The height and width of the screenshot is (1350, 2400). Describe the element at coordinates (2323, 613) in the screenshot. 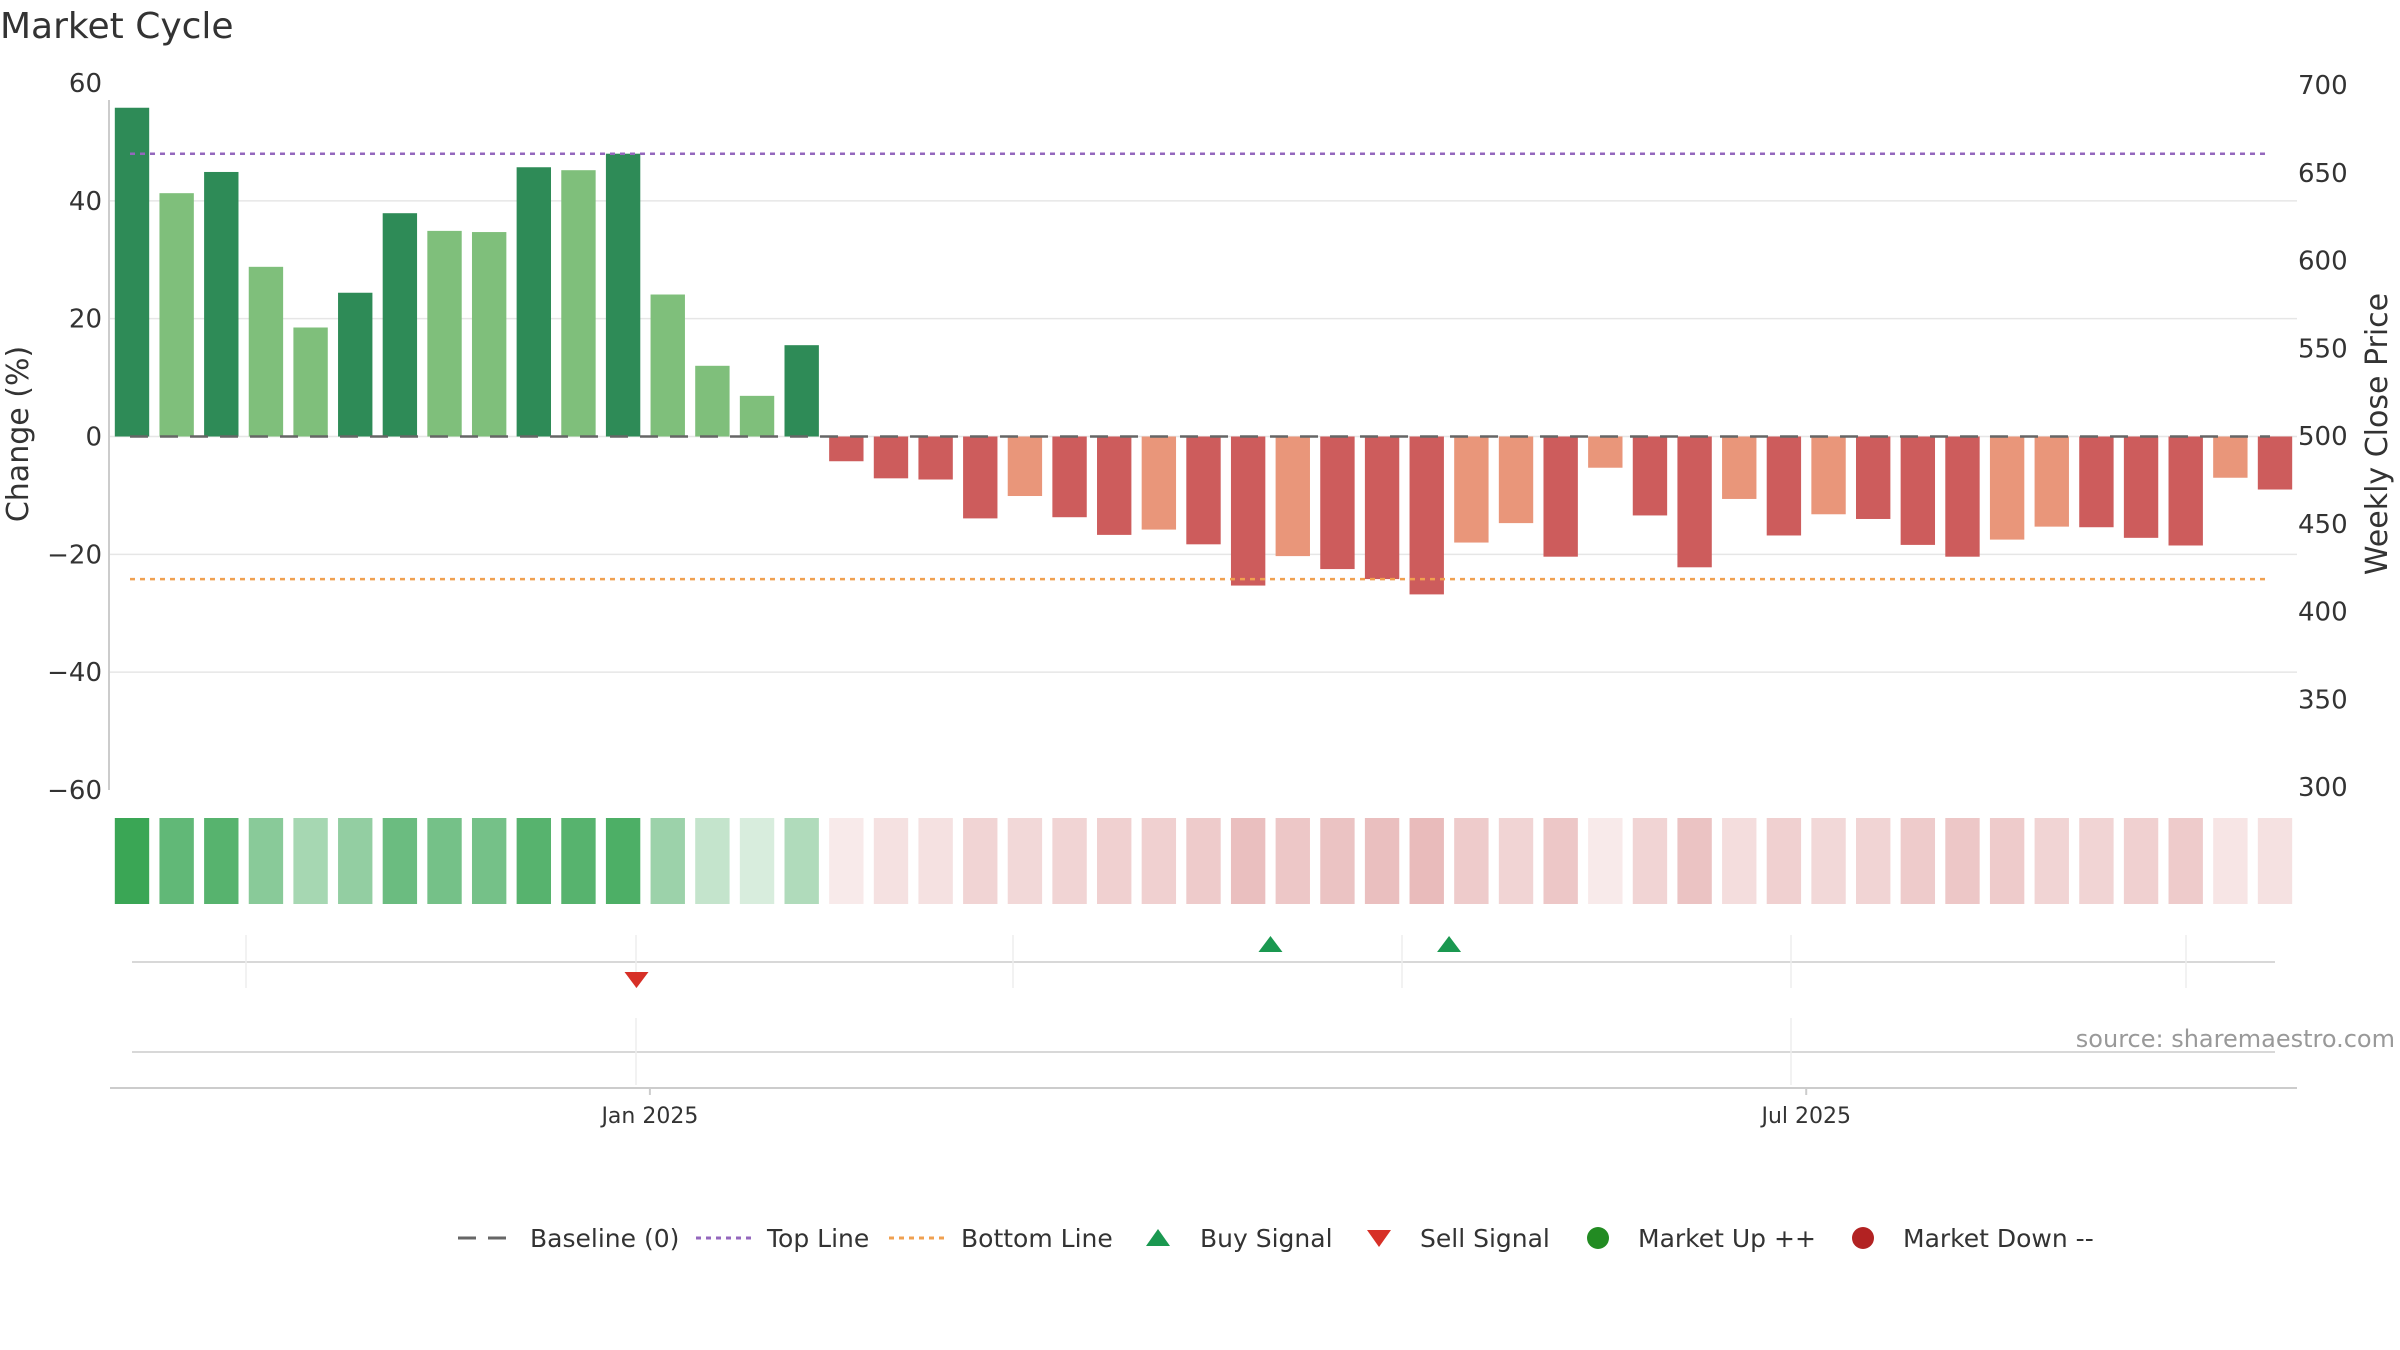

I see `y2-tick-label: 400` at that location.